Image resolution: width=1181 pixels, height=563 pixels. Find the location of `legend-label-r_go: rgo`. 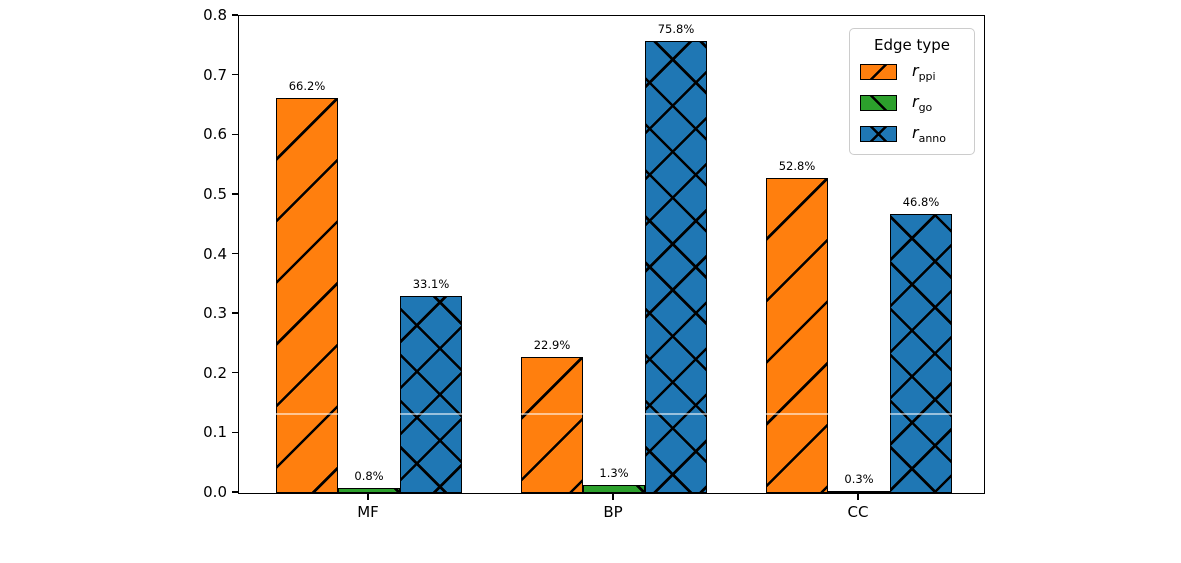

legend-label-r_go: rgo is located at coordinates (922, 103).